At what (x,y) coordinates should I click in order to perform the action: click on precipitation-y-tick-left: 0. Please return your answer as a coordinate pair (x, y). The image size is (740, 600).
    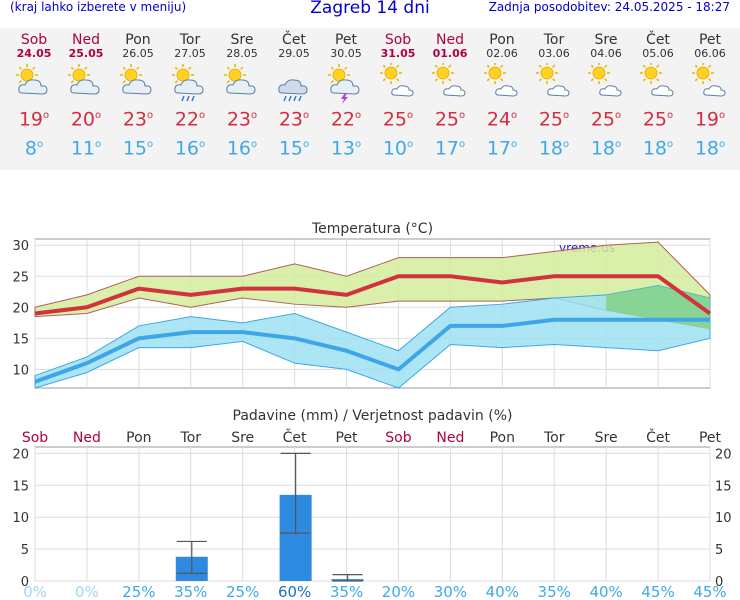
    Looking at the image, I should click on (25, 582).